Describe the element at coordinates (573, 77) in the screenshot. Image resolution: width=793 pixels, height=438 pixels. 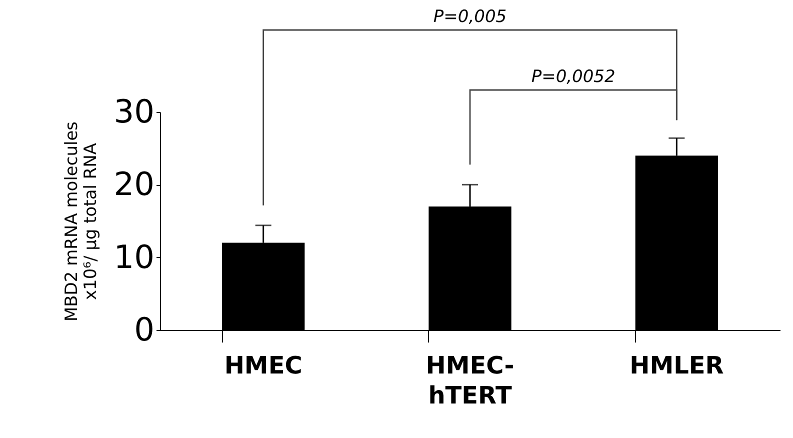
I see `text: P=0,0052` at that location.